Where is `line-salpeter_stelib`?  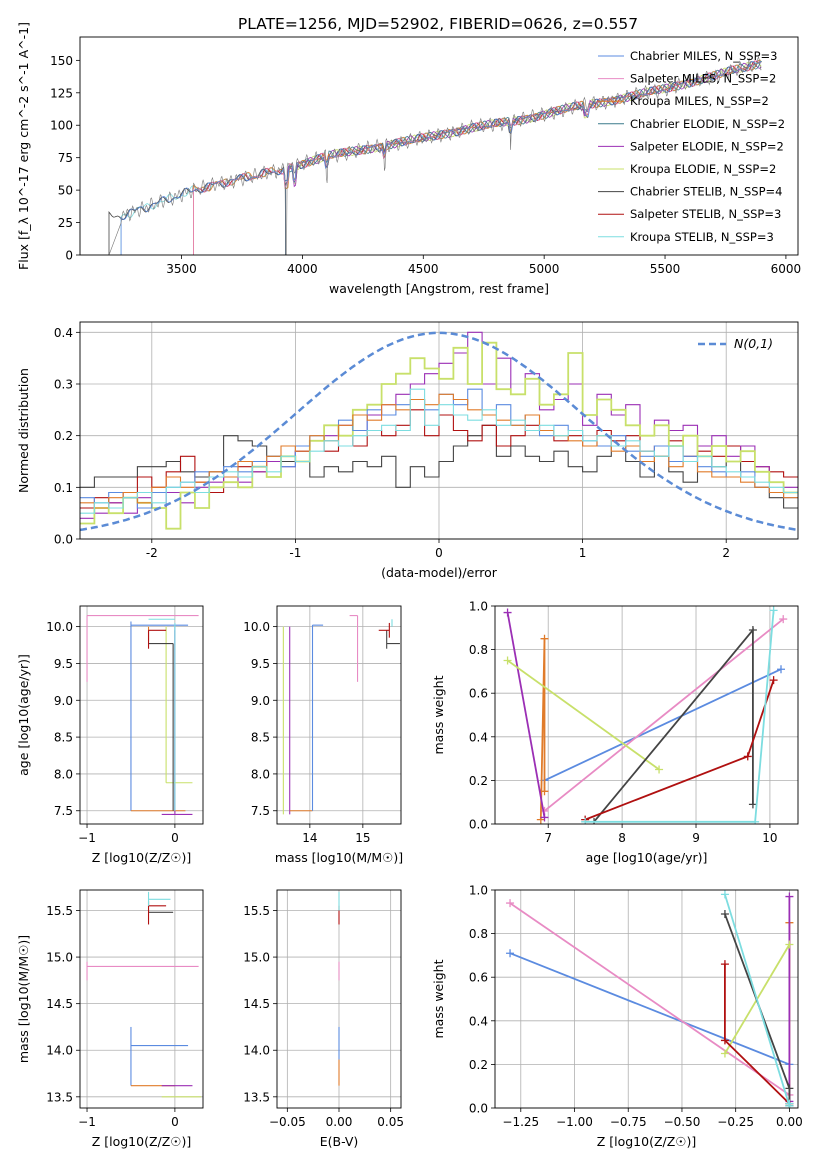
line-salpeter_stelib is located at coordinates (757, 1034).